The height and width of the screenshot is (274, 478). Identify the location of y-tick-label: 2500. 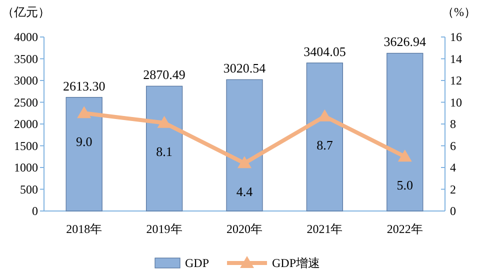
(26, 102).